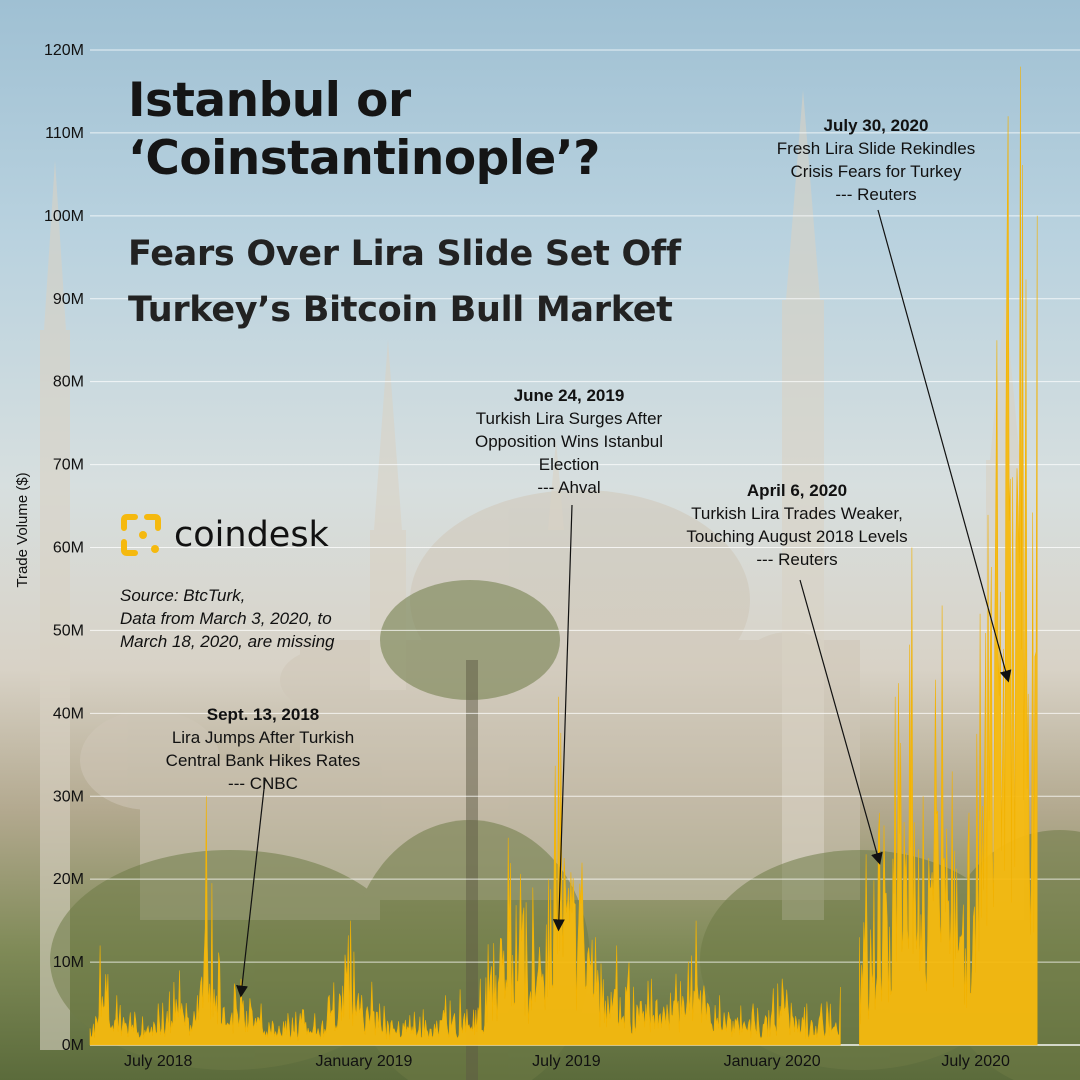  I want to click on x-tick-label: July 2019, so click(566, 1061).